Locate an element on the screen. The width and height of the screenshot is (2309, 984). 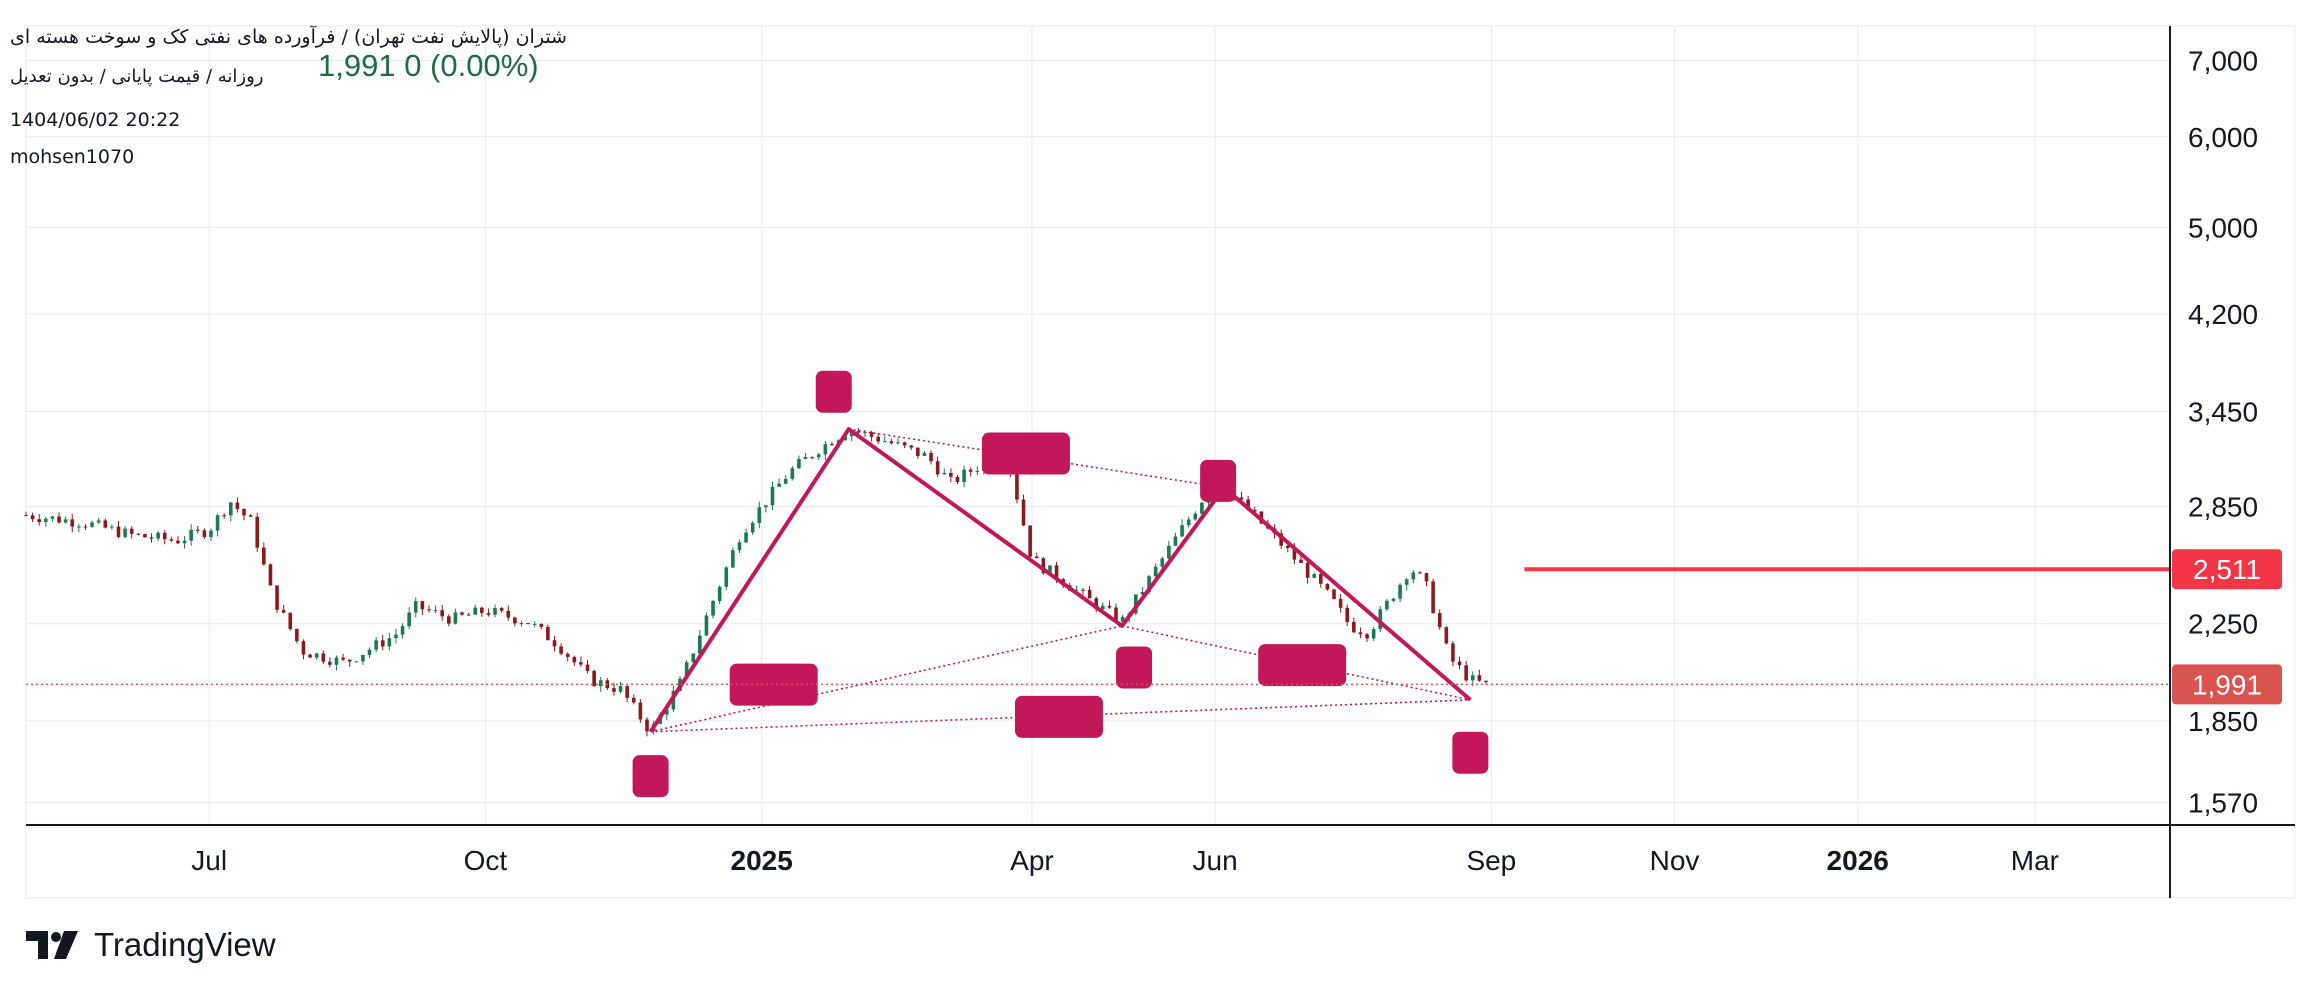
chart-subtitle: روزانه / قیمت پایانی / بدون تعدیل is located at coordinates (137, 76).